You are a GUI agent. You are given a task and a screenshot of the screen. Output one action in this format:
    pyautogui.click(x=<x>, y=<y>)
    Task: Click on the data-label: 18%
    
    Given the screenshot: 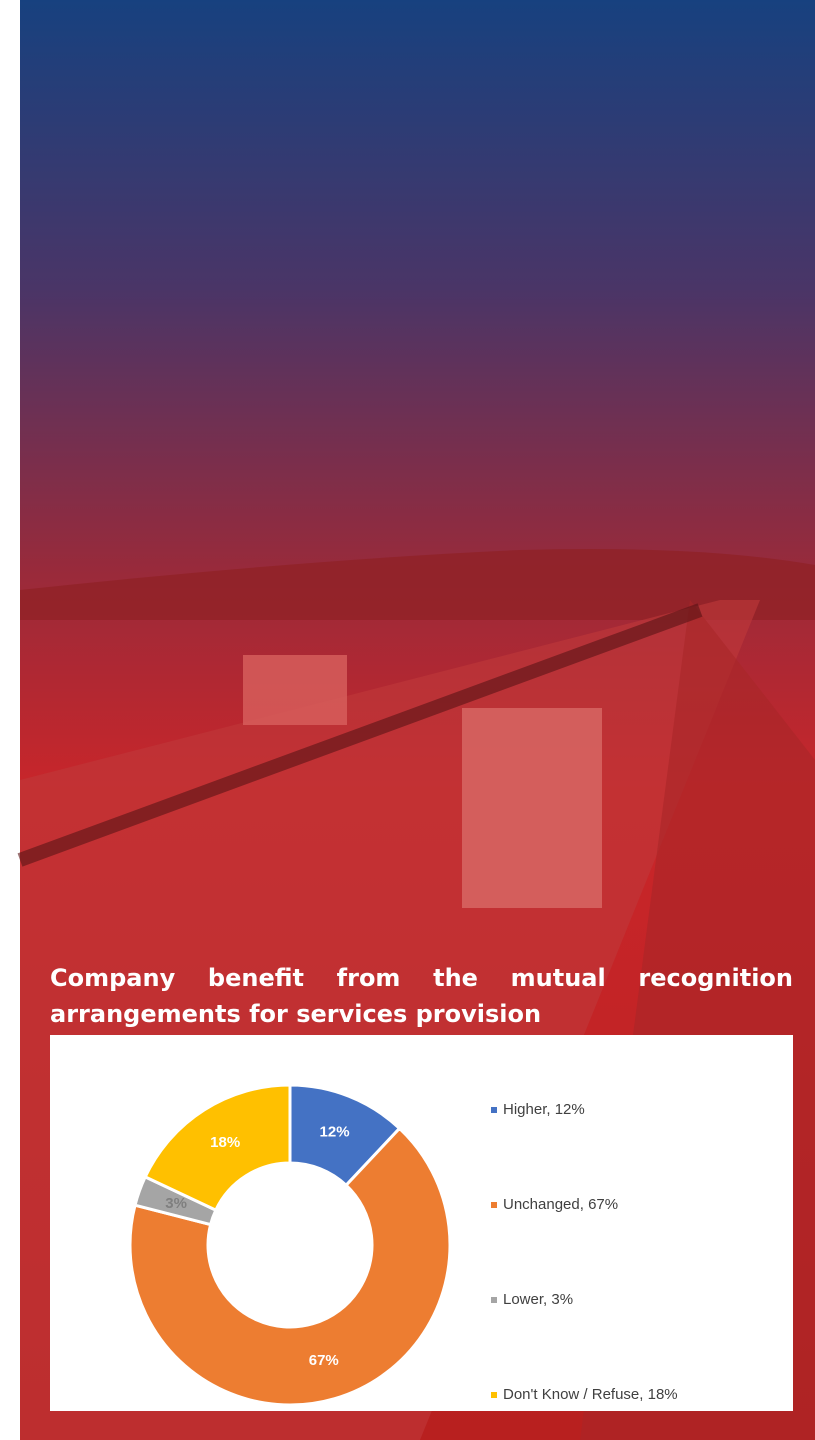 What is the action you would take?
    pyautogui.click(x=225, y=1142)
    